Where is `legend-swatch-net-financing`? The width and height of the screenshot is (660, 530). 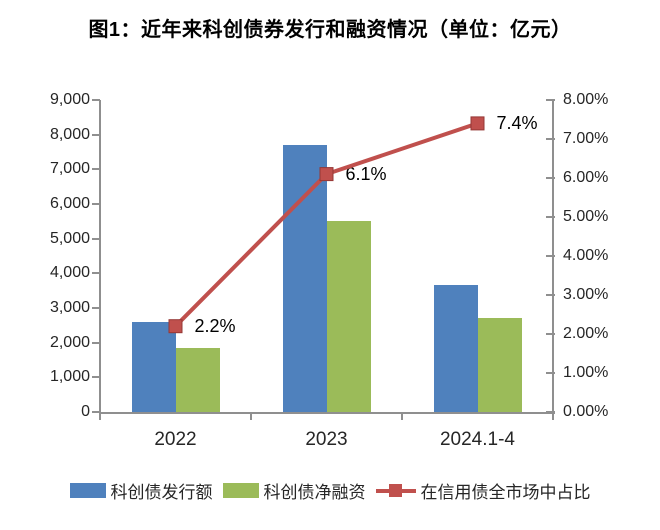
legend-swatch-net-financing is located at coordinates (240, 490).